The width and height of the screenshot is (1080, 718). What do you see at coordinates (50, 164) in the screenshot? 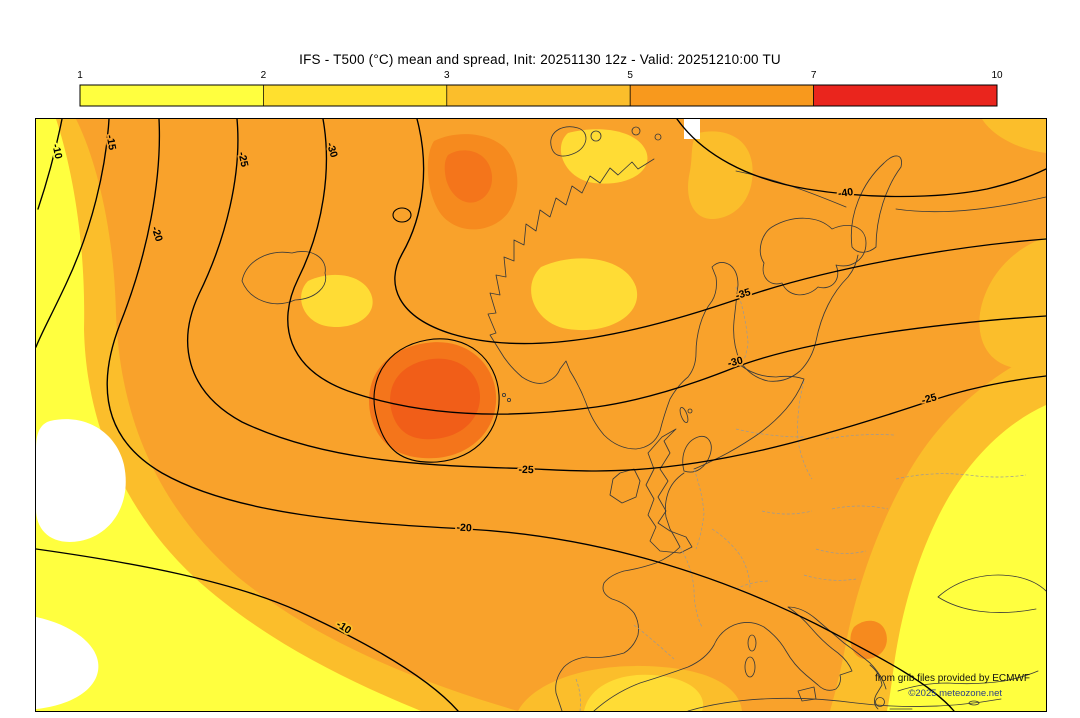
I see `contour-line-minus10-nw` at bounding box center [50, 164].